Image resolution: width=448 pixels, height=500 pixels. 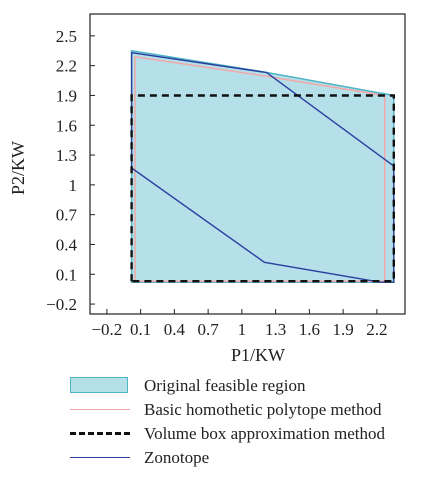 What do you see at coordinates (177, 457) in the screenshot?
I see `legend-label-zonotope: Zonotope` at bounding box center [177, 457].